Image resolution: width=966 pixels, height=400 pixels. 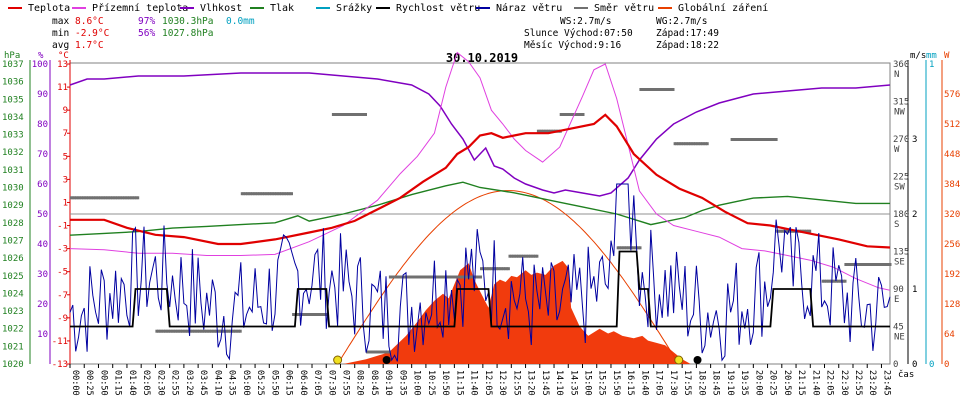 I want to click on x-tick-29: 12:05, so click(x=488, y=383).